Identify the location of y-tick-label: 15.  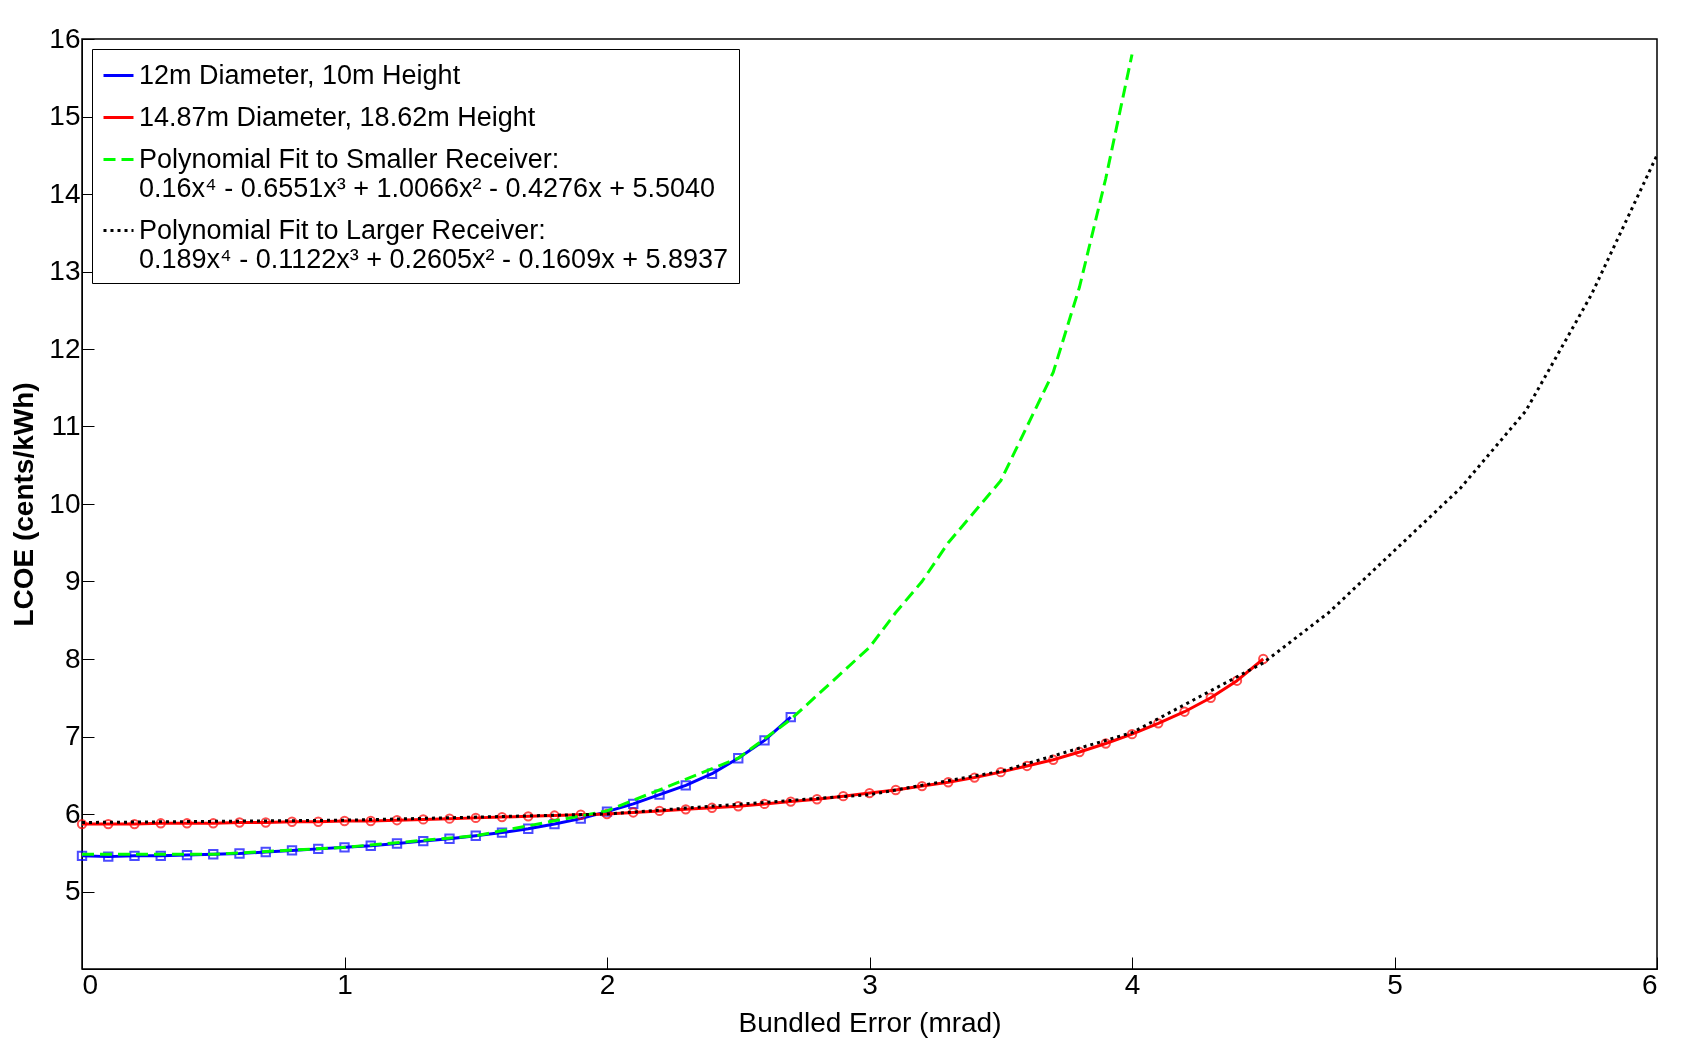
(65, 115).